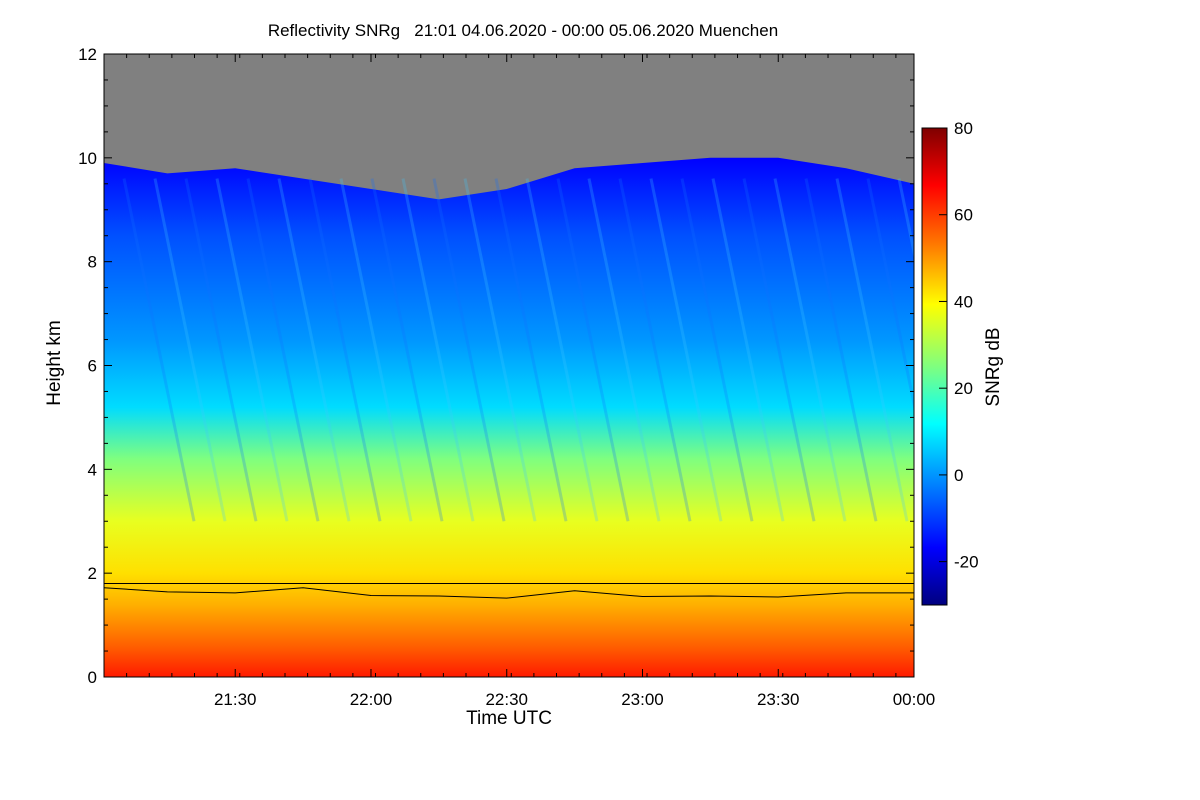 Image resolution: width=1200 pixels, height=800 pixels. I want to click on x-tick-label: 21:30, so click(235, 699).